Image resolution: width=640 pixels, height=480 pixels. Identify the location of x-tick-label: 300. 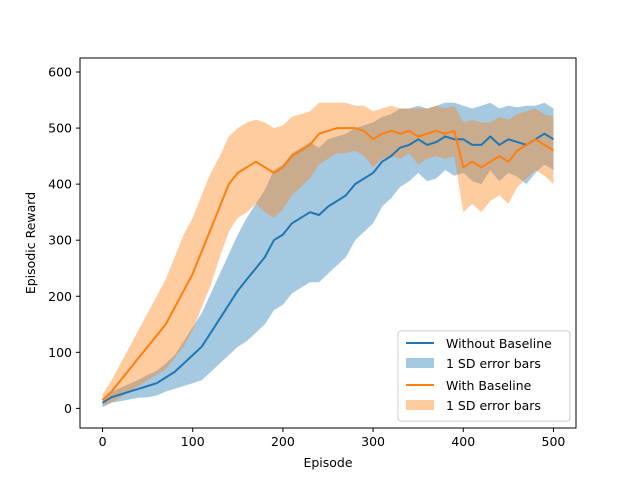
(373, 441).